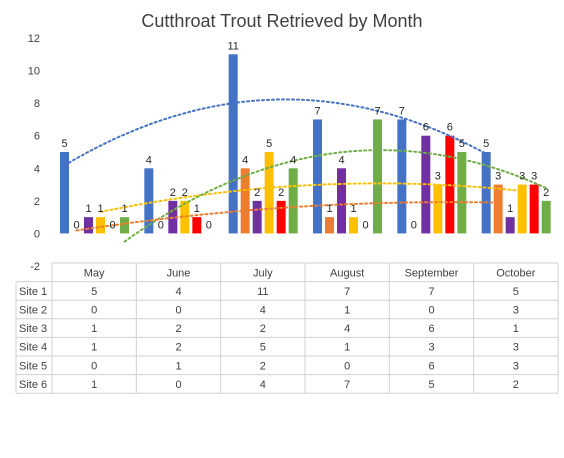  I want to click on x-category-label: June, so click(179, 273).